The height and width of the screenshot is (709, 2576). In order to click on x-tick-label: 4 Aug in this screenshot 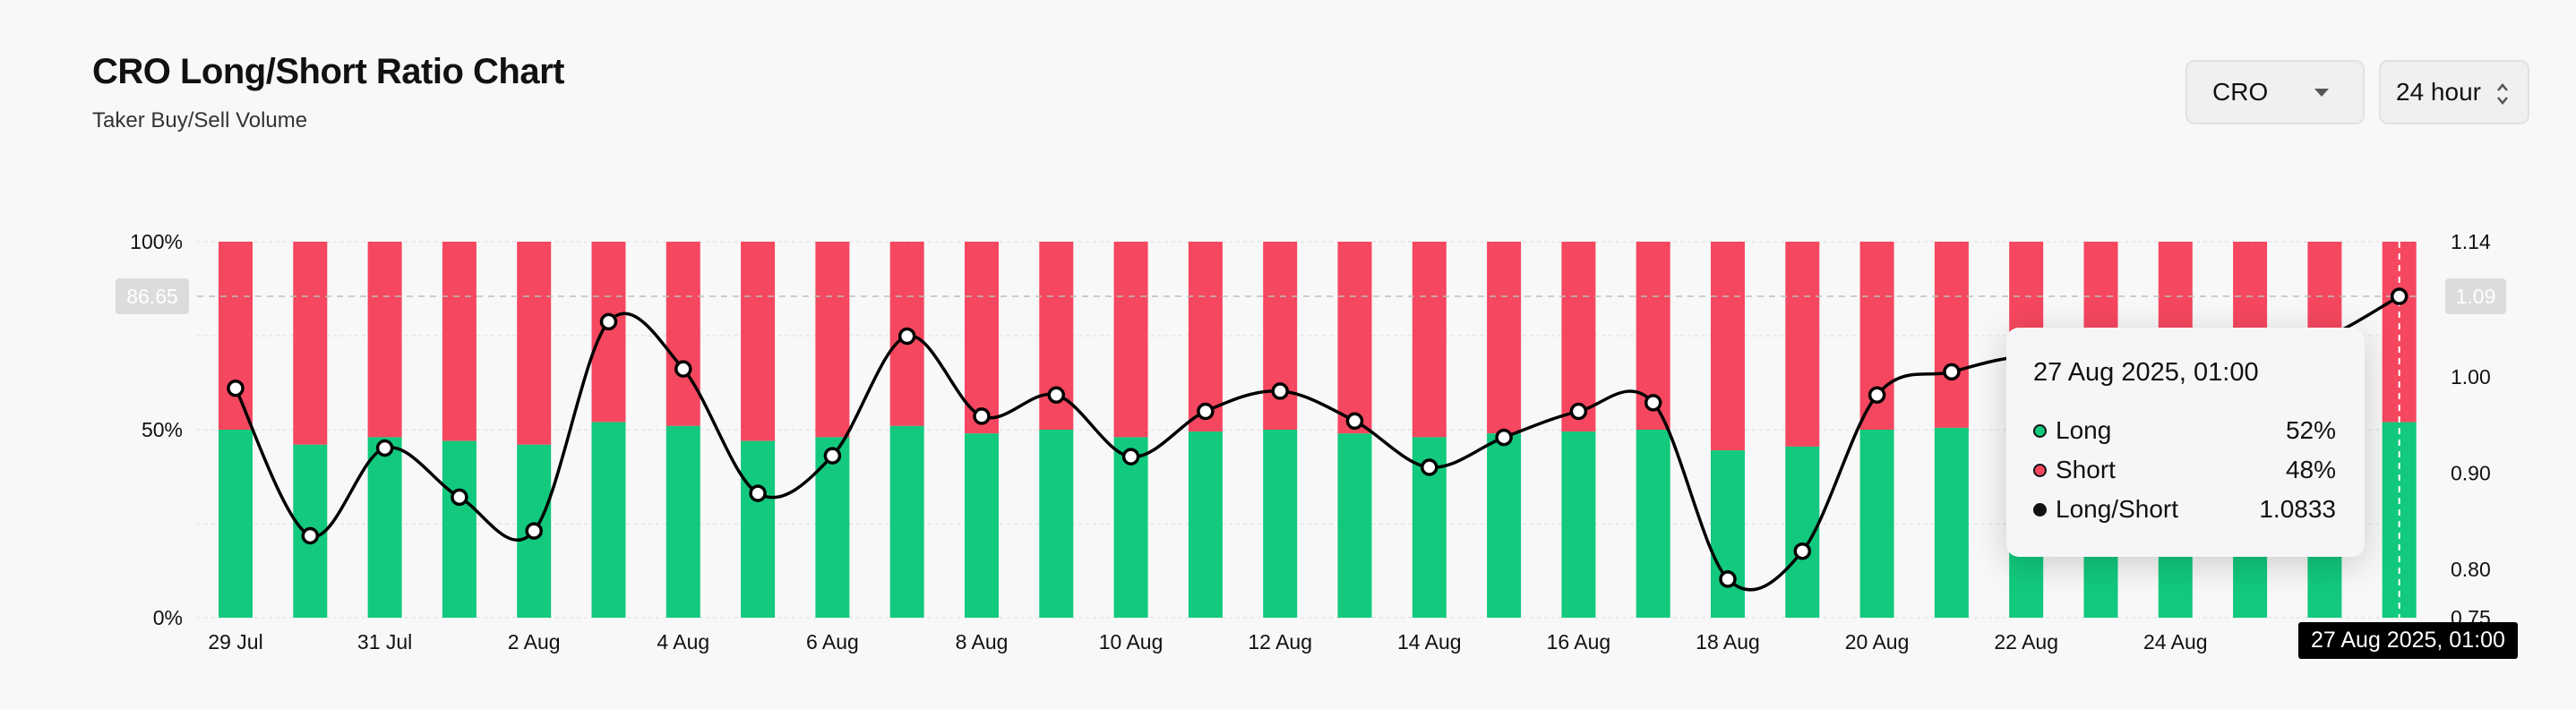, I will do `click(683, 641)`.